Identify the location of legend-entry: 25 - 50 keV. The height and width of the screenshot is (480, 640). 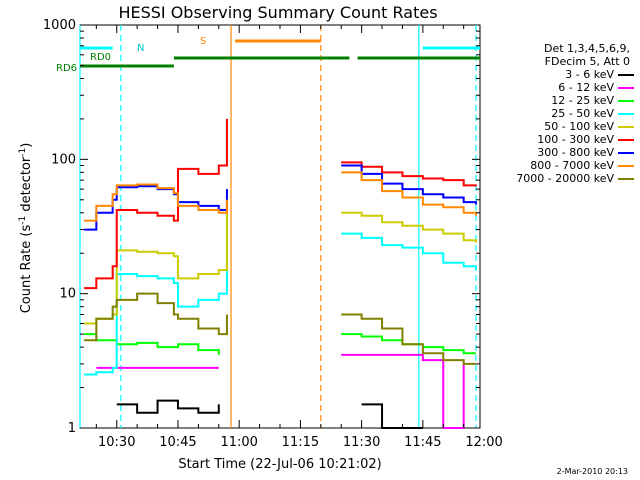
(568, 113).